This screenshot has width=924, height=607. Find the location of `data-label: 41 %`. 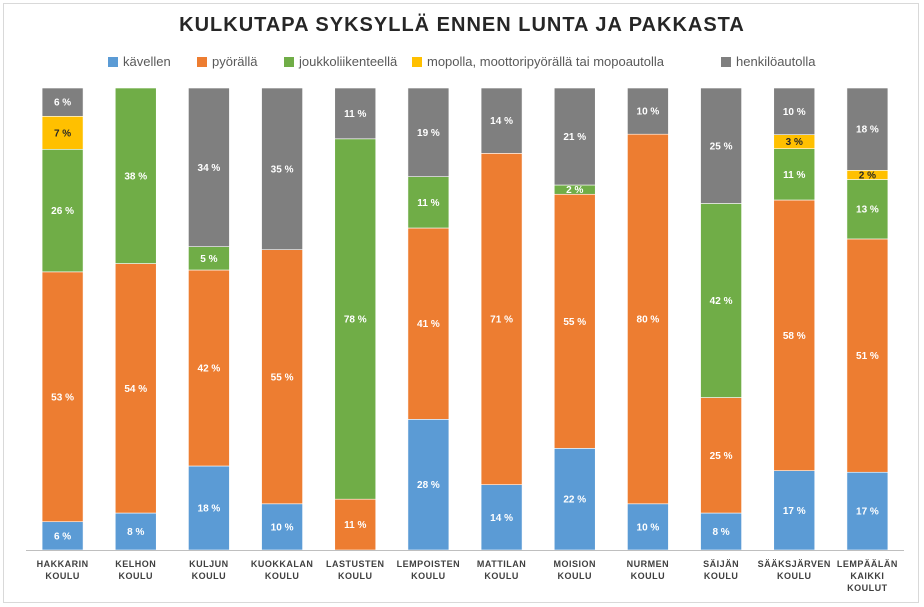

data-label: 41 % is located at coordinates (428, 324).